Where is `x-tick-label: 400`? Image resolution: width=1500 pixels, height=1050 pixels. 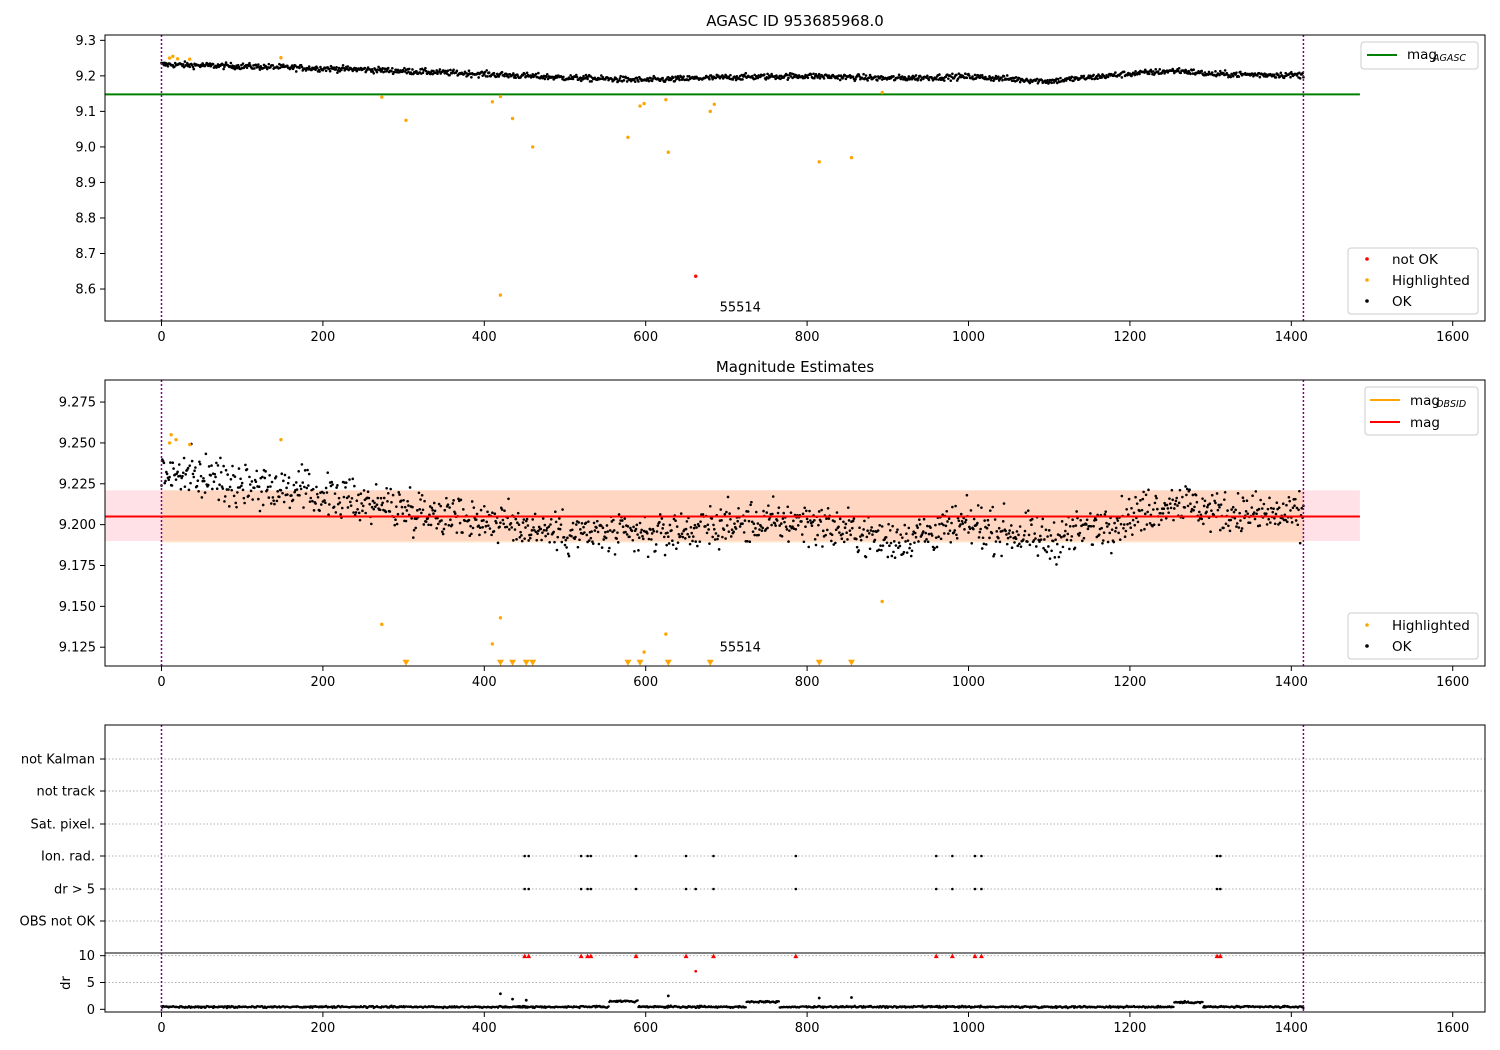
x-tick-label: 400 is located at coordinates (484, 337).